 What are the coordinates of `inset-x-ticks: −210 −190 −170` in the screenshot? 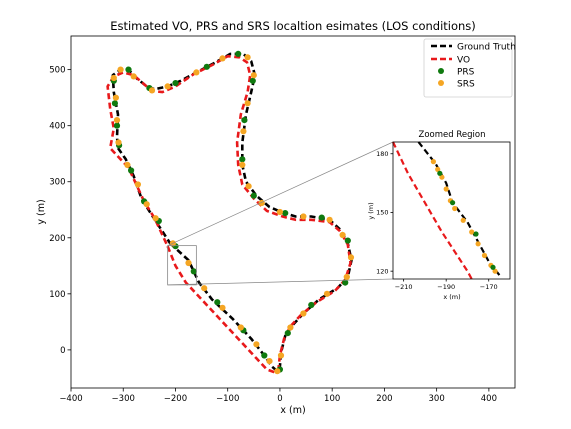 It's located at (446, 285).